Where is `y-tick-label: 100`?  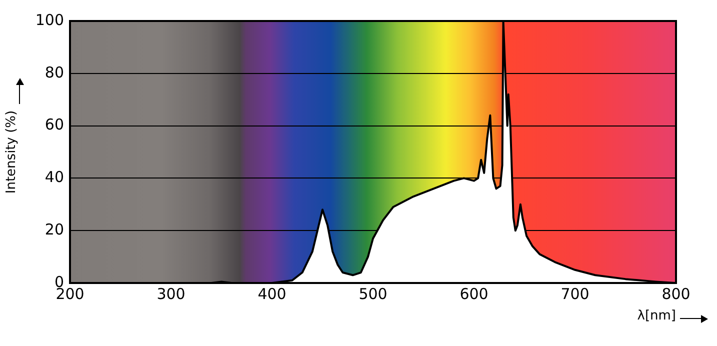 y-tick-label: 100 is located at coordinates (49, 19).